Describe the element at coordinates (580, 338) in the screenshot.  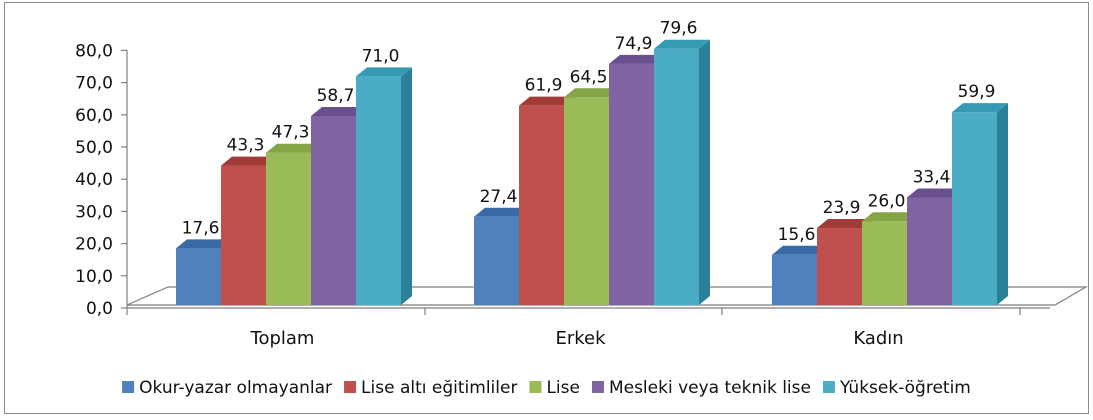
I see `x-category-label: Erkek` at that location.